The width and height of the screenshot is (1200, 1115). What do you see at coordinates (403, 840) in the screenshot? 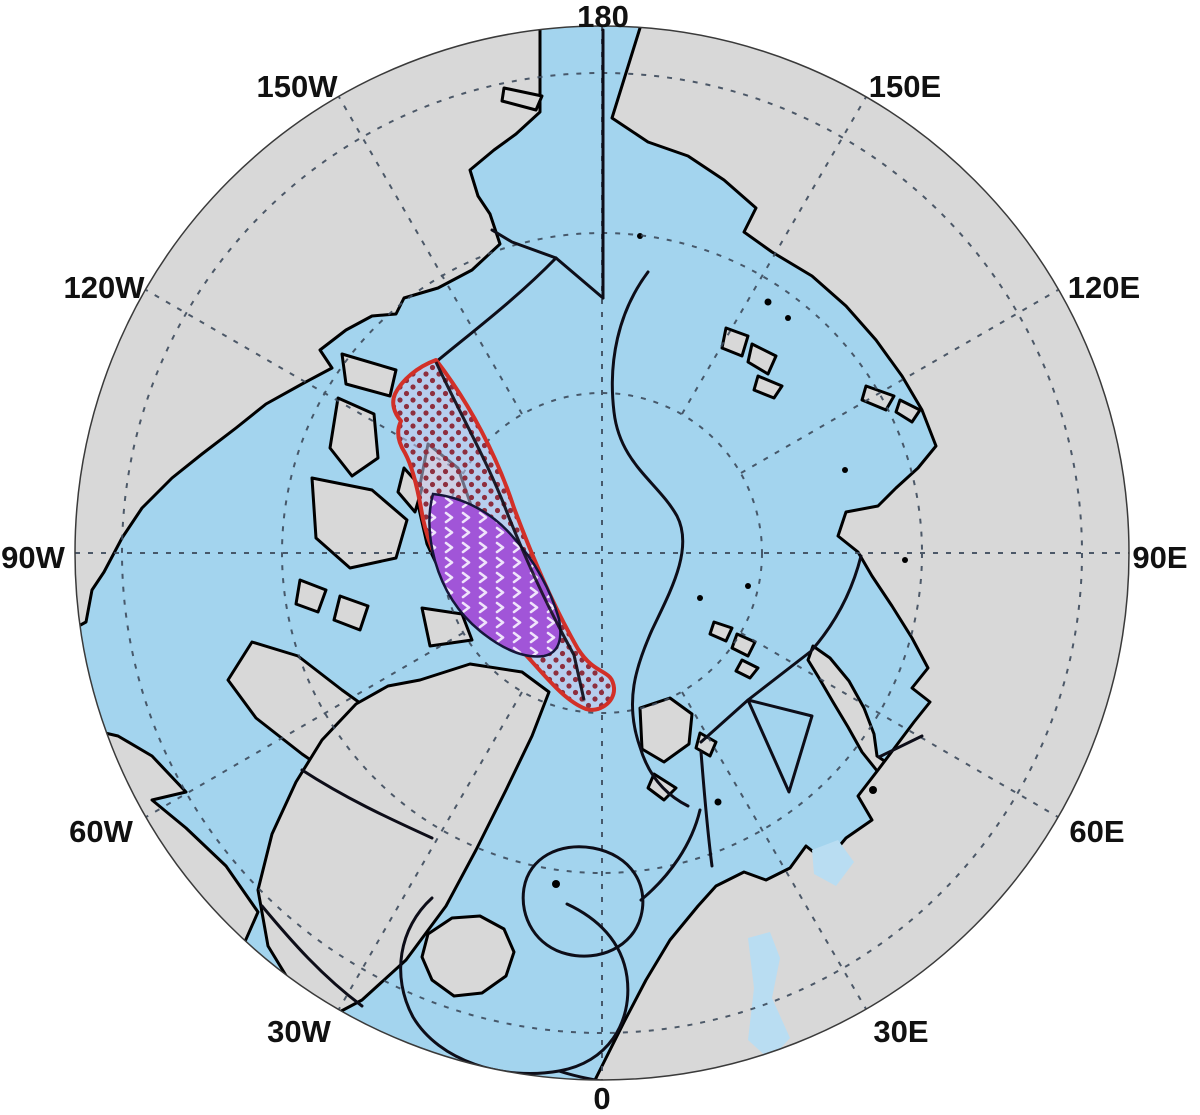
I see `land-greenland` at bounding box center [403, 840].